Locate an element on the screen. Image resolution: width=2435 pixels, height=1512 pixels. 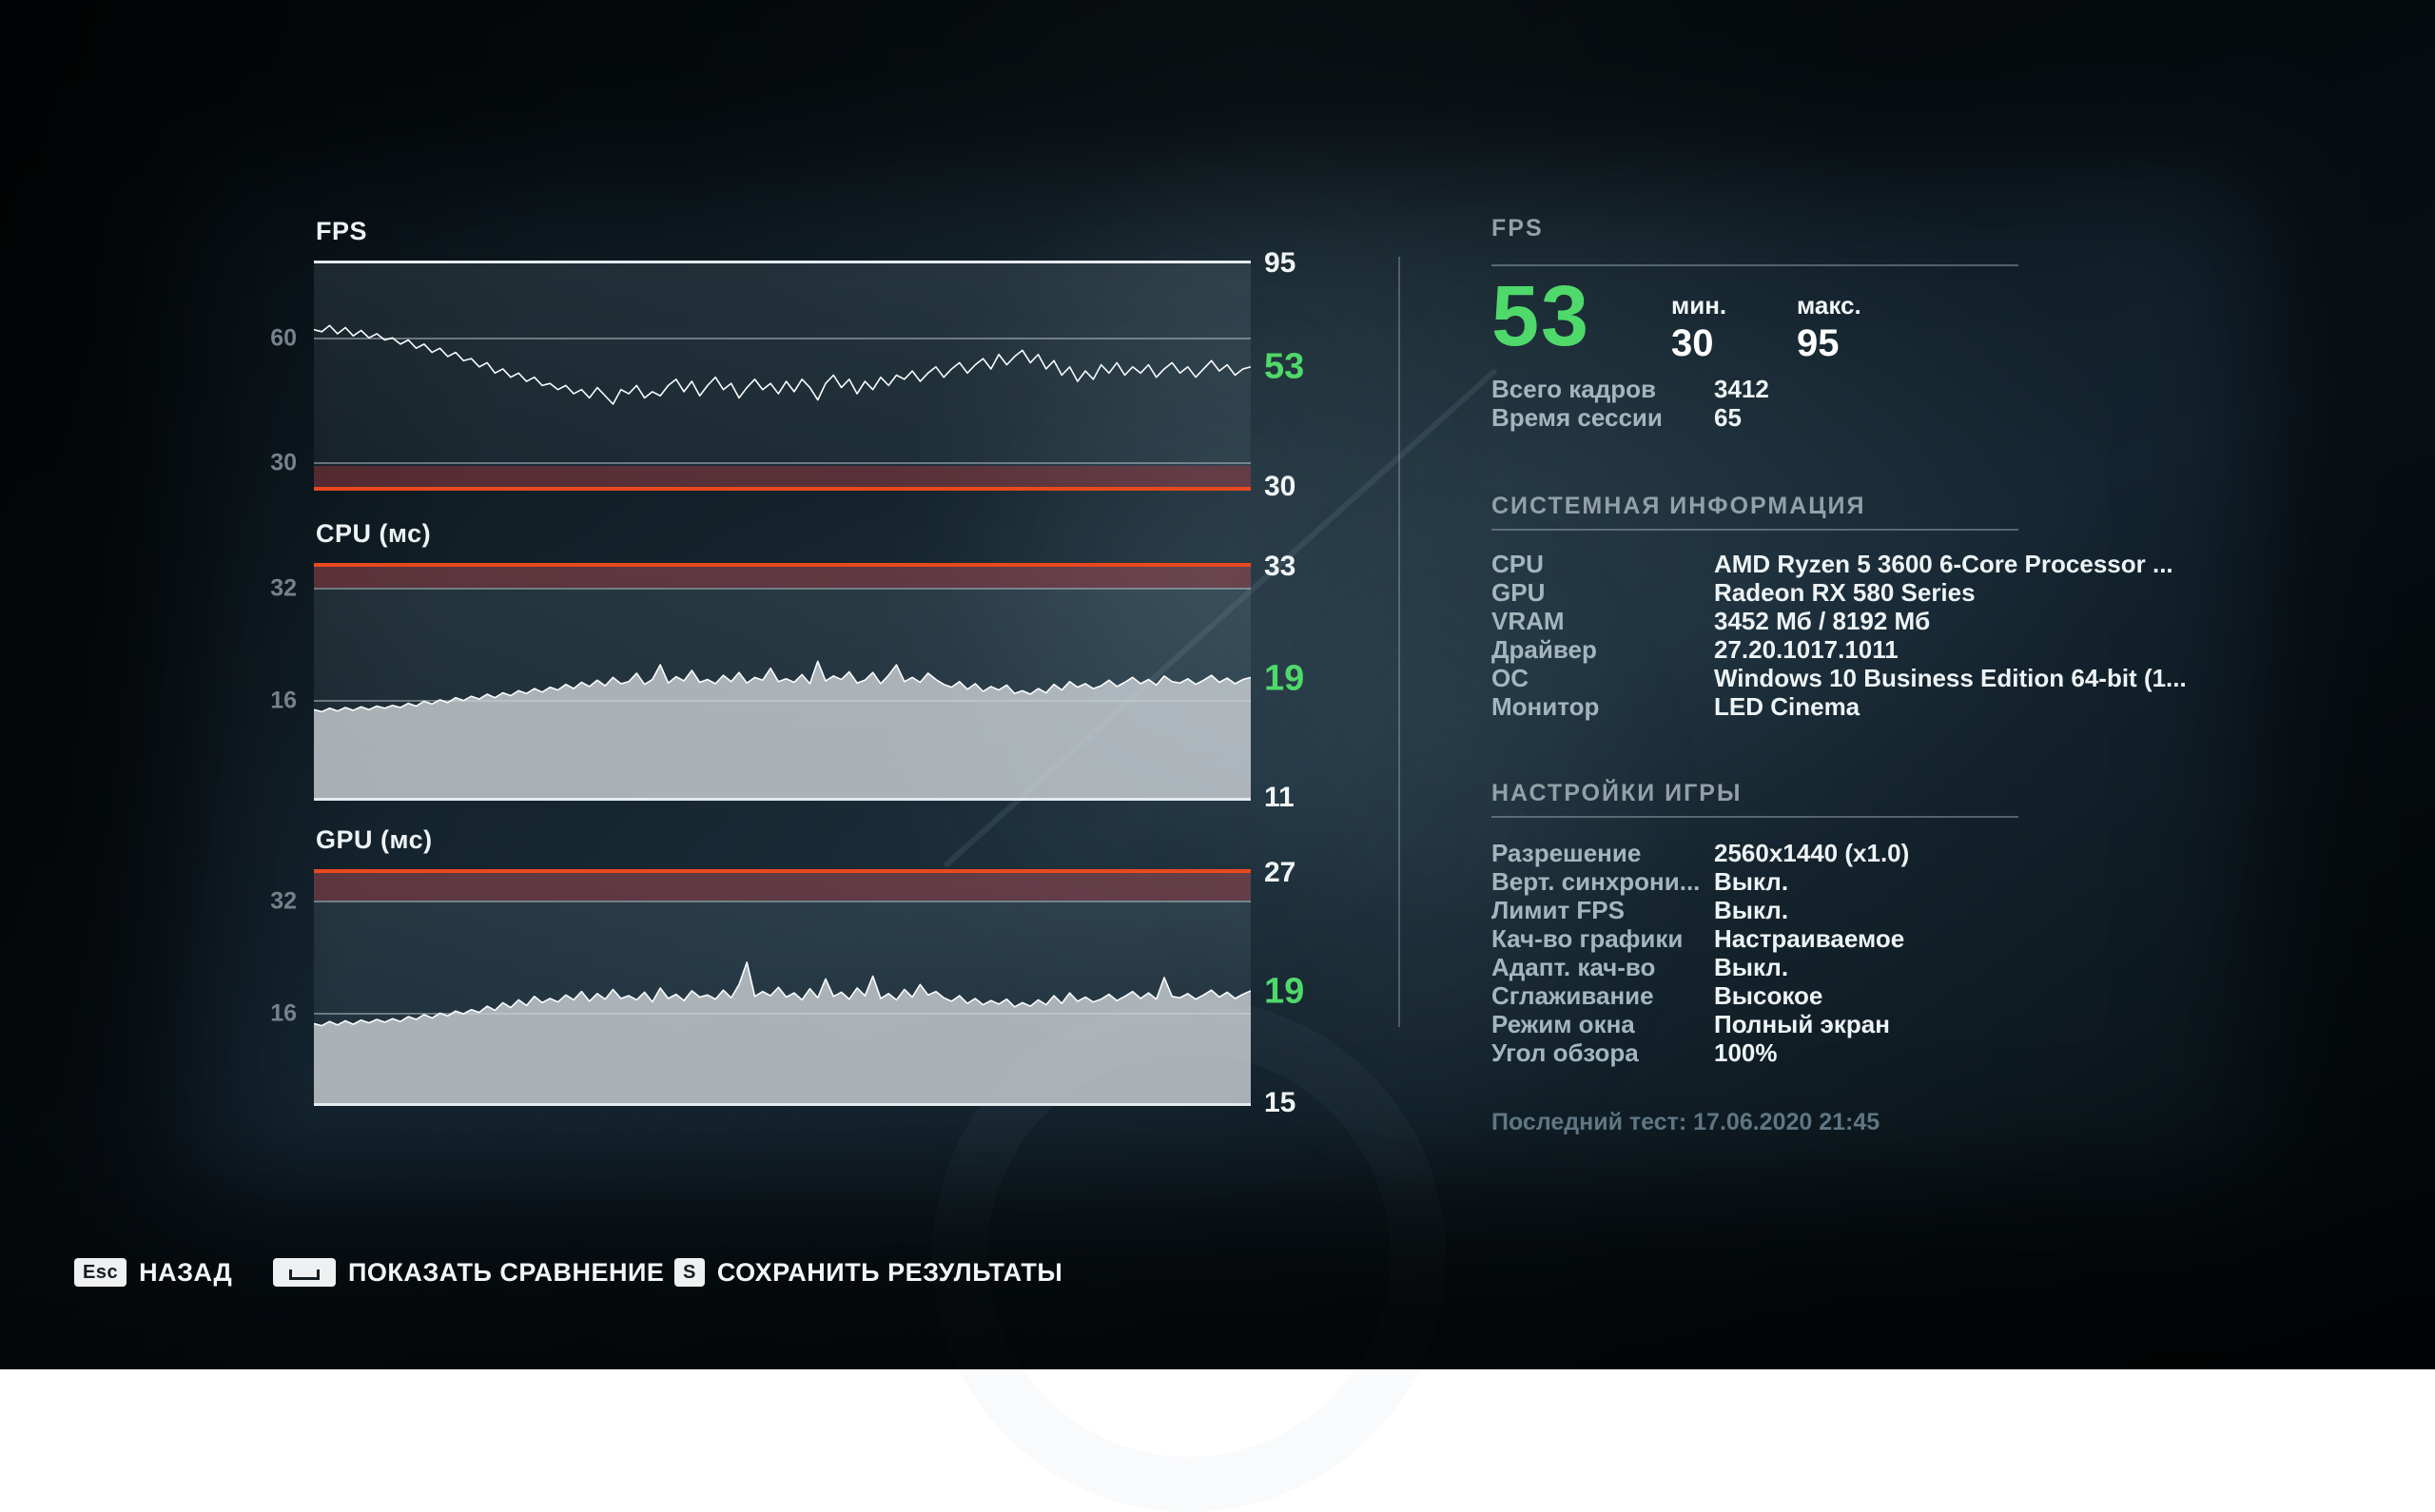
row-value: Radeon RX 580 Series is located at coordinates (1845, 592).